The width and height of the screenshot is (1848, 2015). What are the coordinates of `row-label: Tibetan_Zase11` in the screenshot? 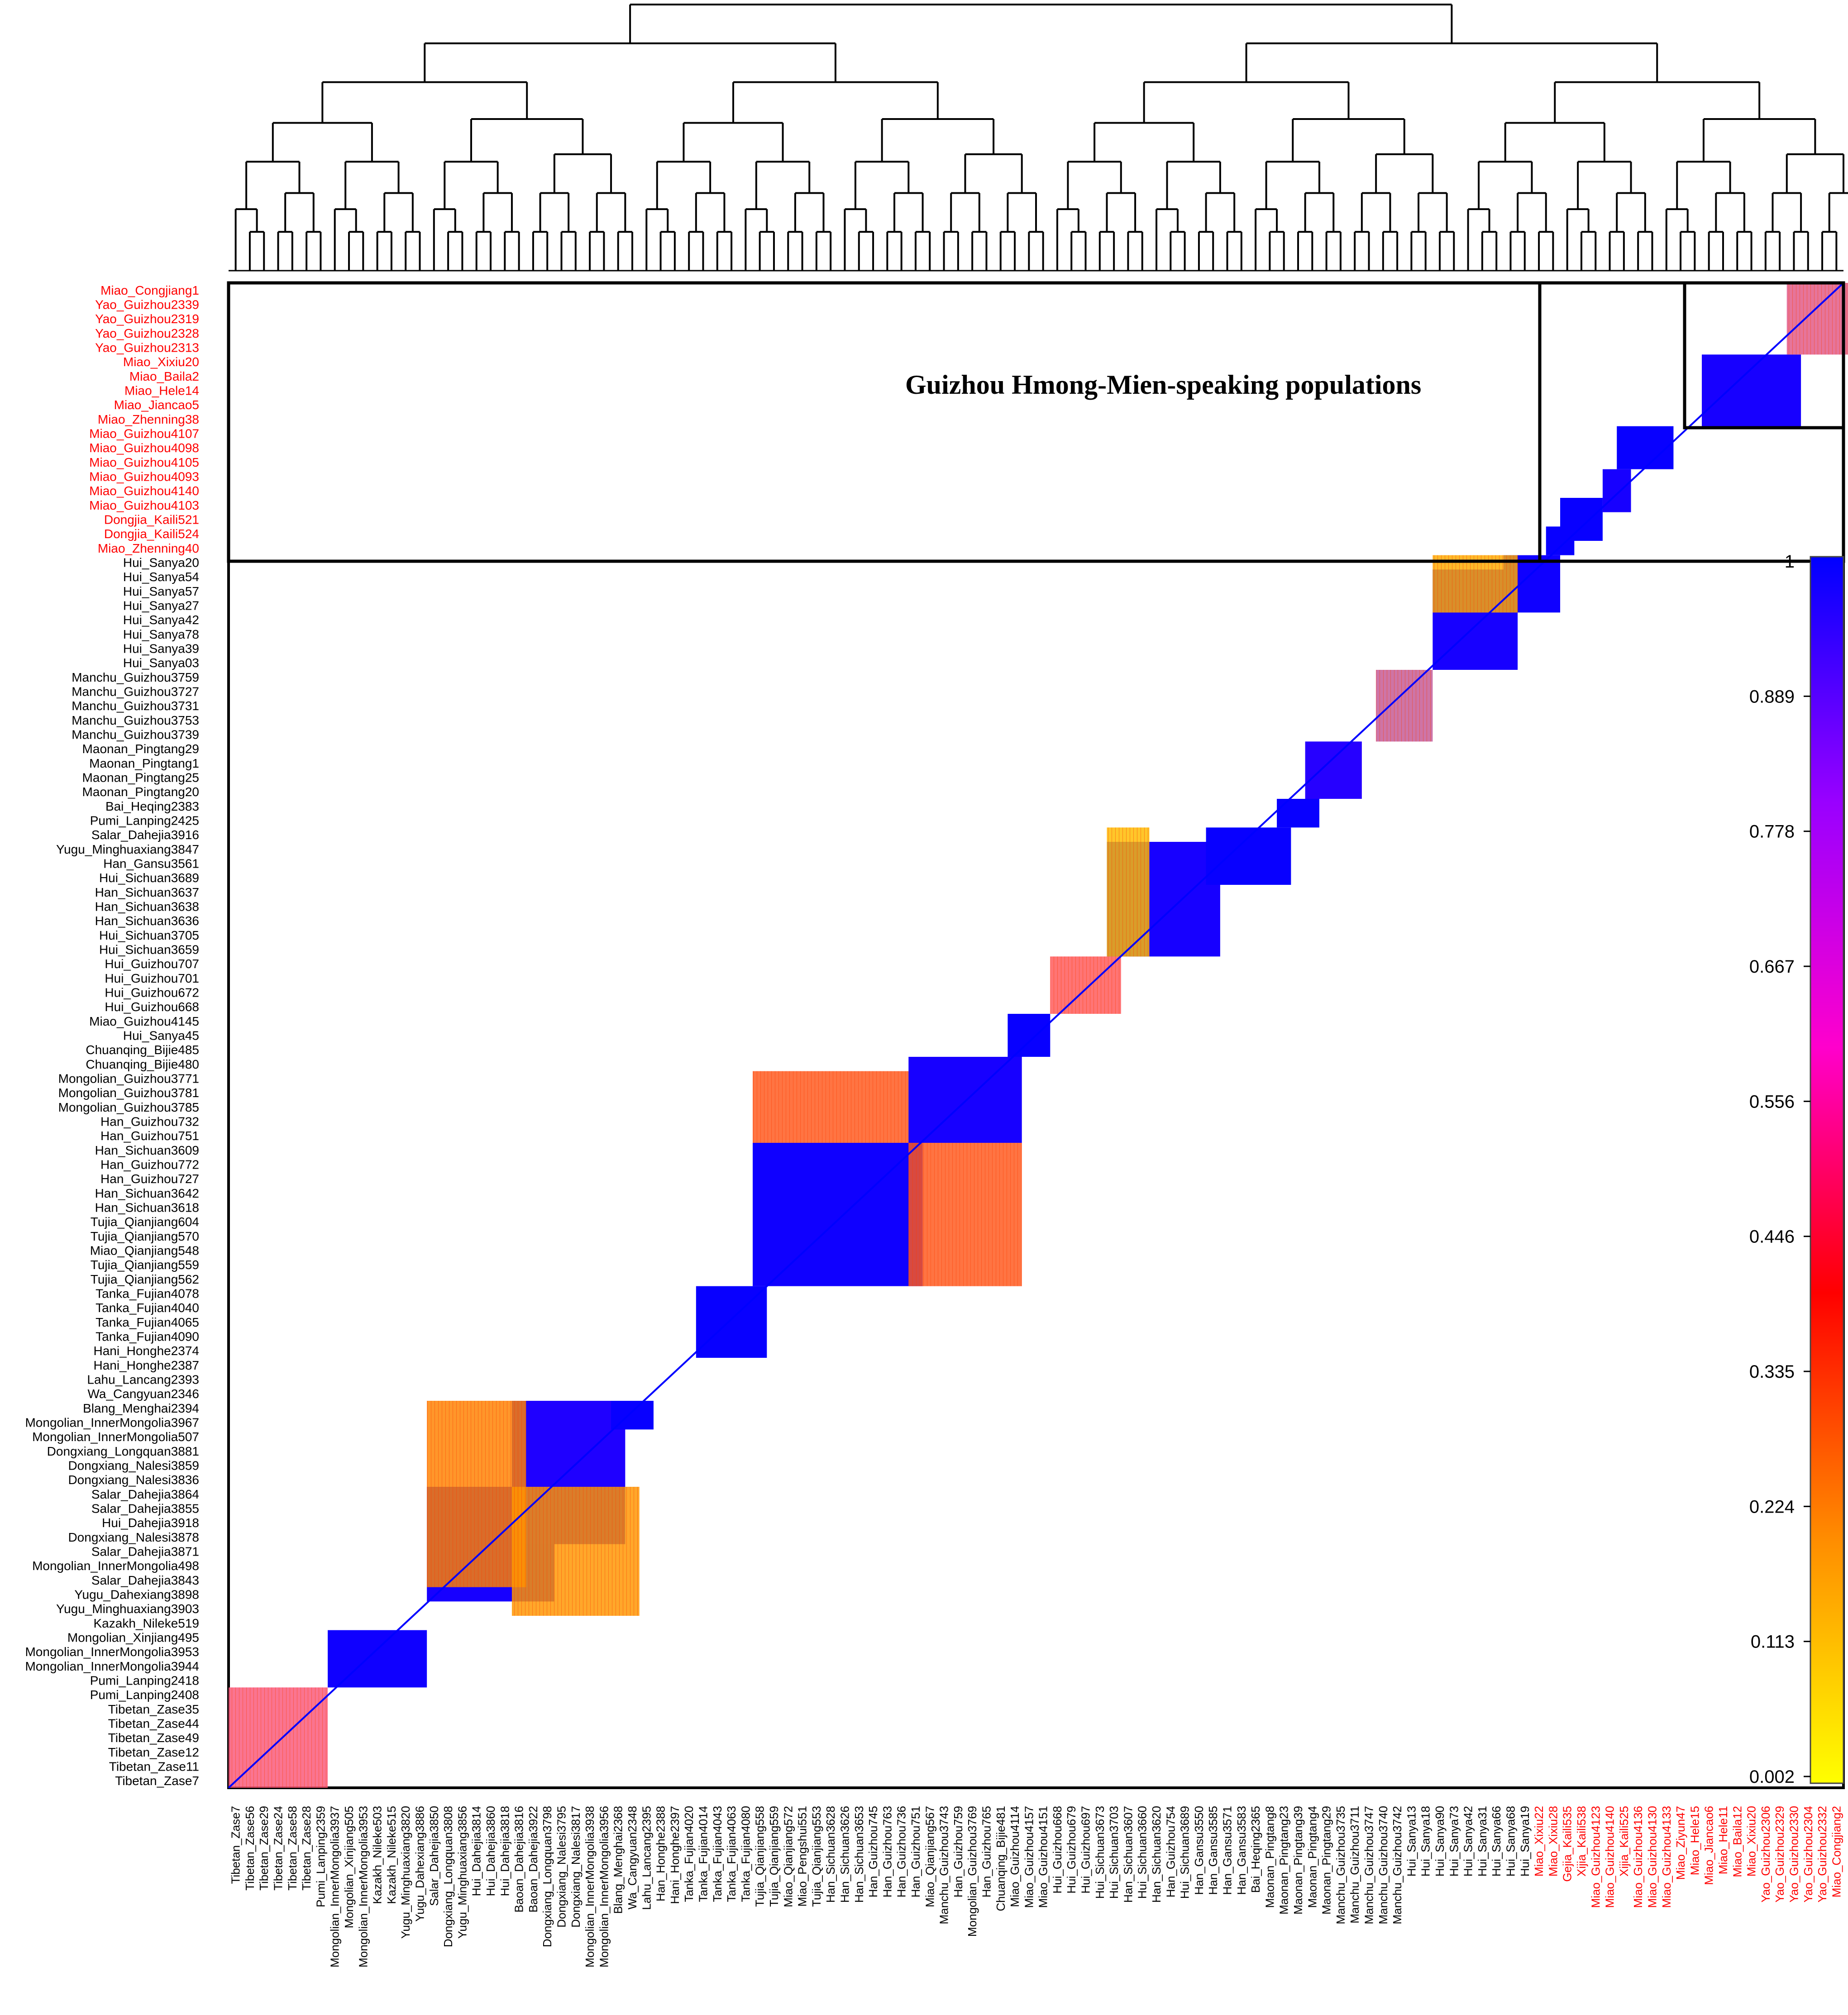 It's located at (154, 1767).